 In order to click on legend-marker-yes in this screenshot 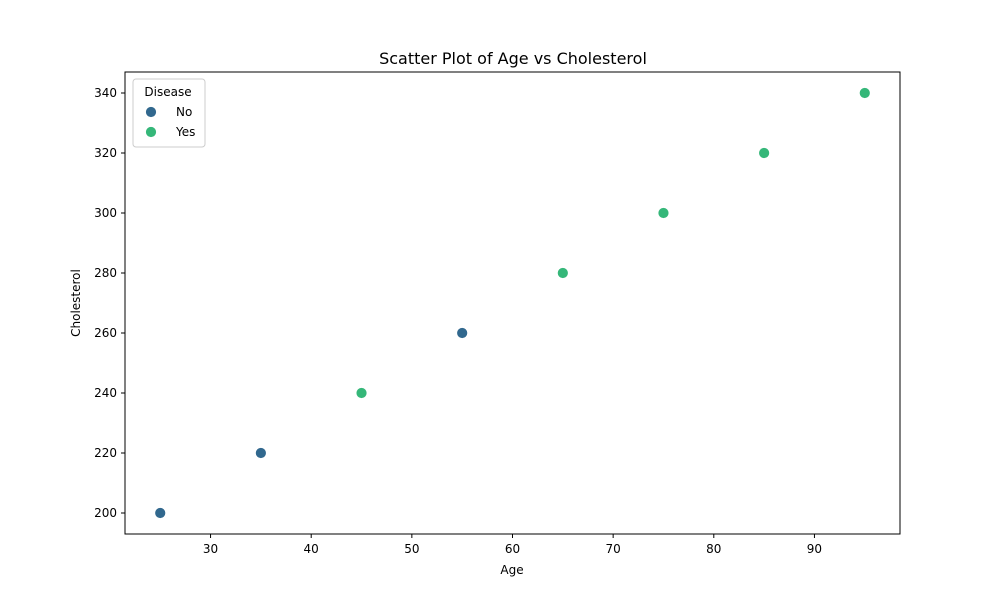, I will do `click(151, 132)`.